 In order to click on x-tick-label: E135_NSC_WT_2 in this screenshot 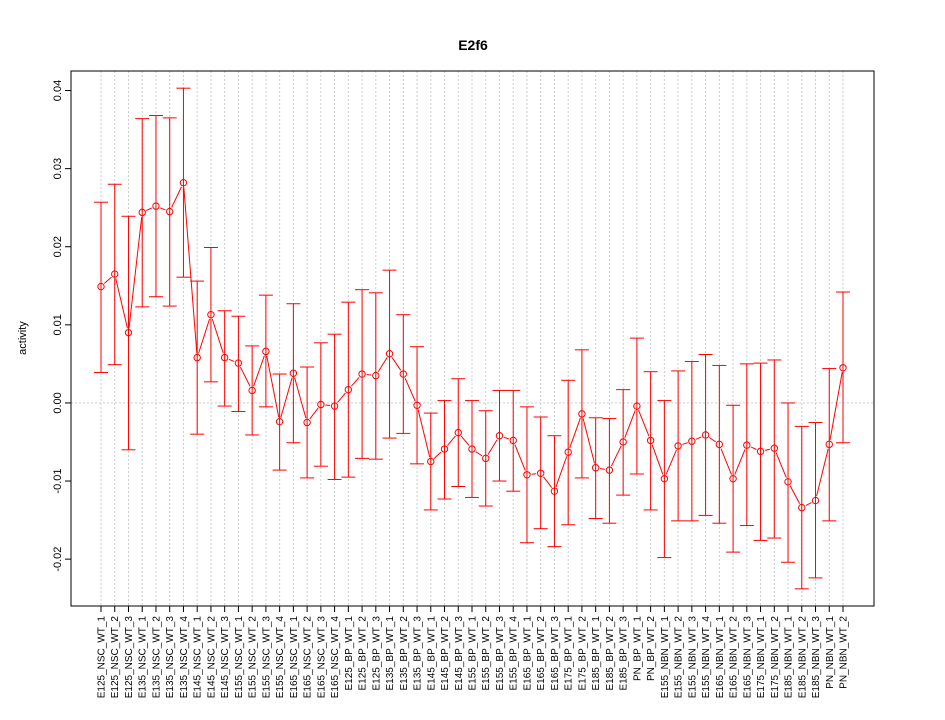, I will do `click(156, 657)`.